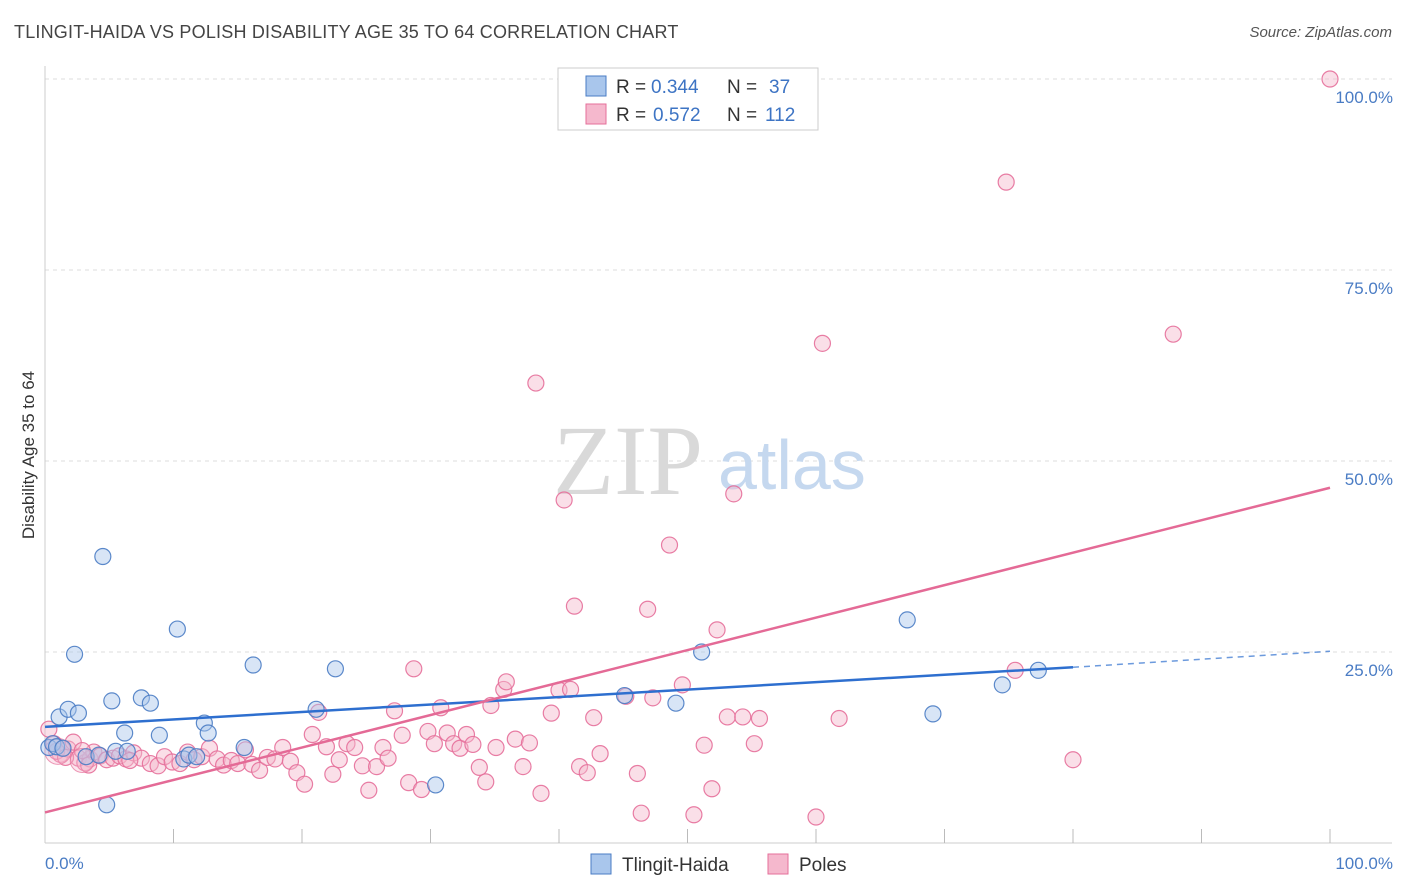 The width and height of the screenshot is (1406, 892). Describe the element at coordinates (823, 865) in the screenshot. I see `bottom-legend-label-poles: Poles` at that location.